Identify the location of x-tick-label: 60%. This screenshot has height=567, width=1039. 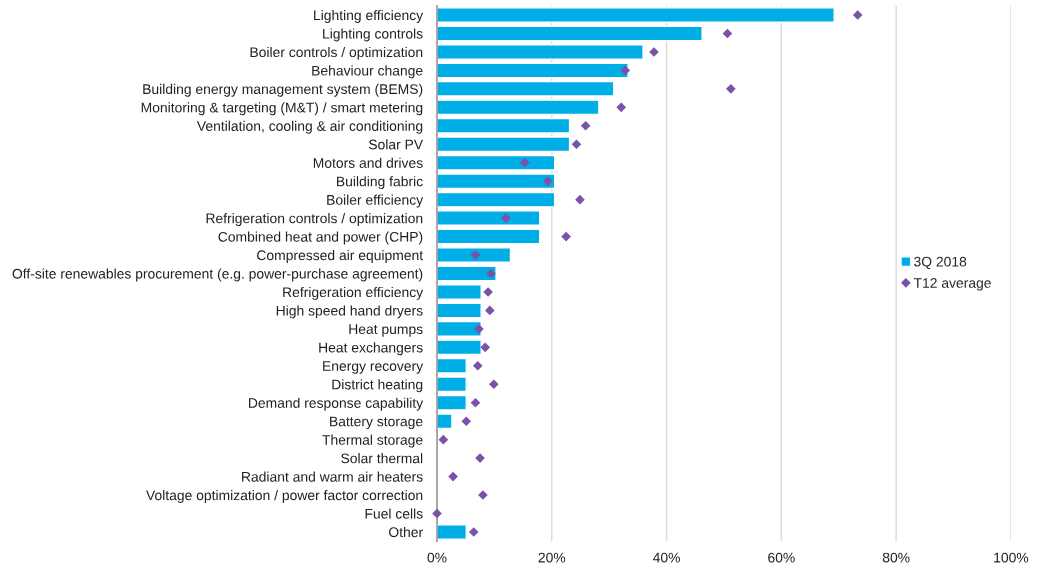
(781, 557).